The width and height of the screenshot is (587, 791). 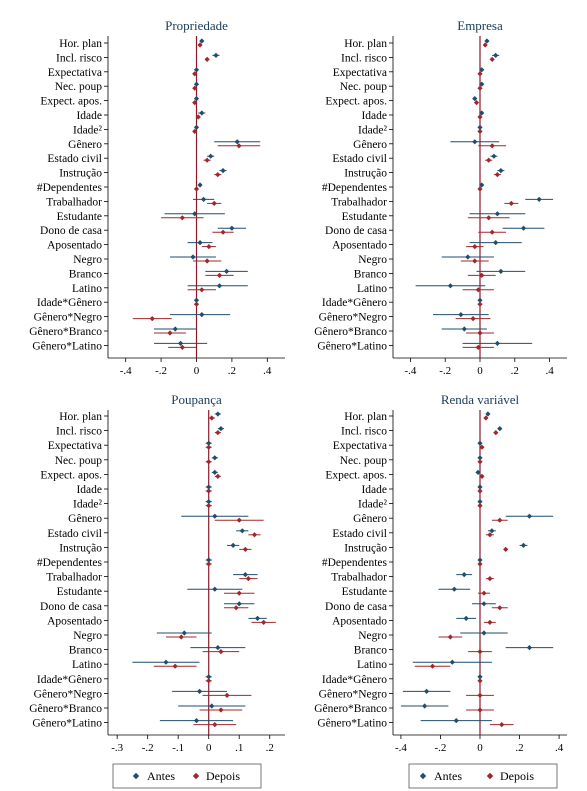 What do you see at coordinates (196, 25) in the screenshot?
I see `panel-title: Propriedade` at bounding box center [196, 25].